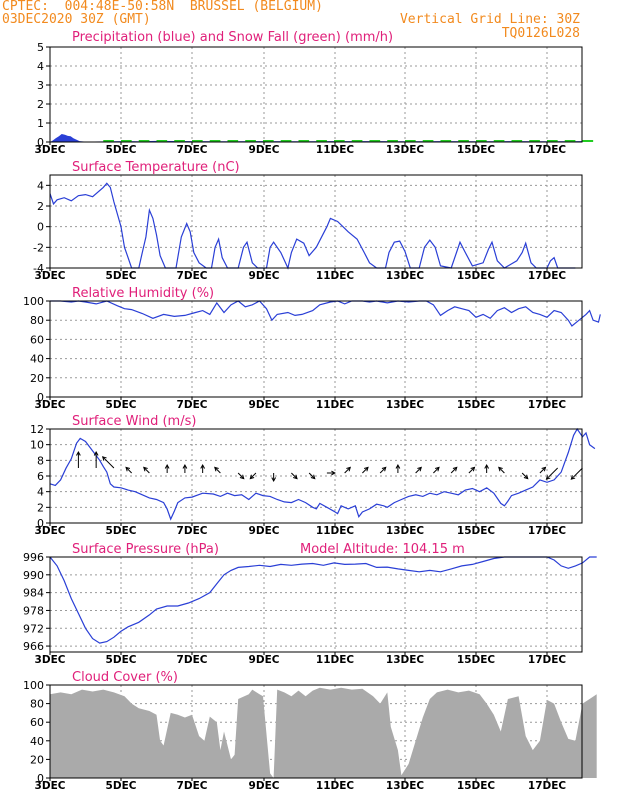 The height and width of the screenshot is (800, 618). I want to click on y-tick-label: 80, so click(37, 704).